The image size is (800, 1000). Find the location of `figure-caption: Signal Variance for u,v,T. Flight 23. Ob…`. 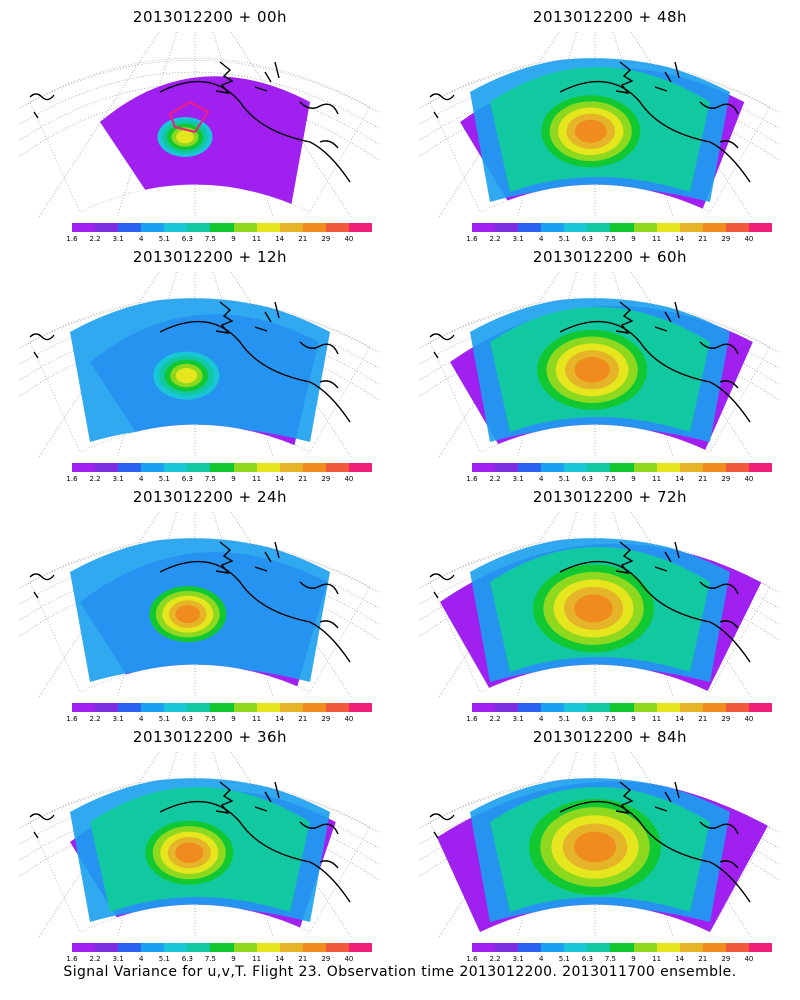

figure-caption: Signal Variance for u,v,T. Flight 23. Ob… is located at coordinates (400, 972).